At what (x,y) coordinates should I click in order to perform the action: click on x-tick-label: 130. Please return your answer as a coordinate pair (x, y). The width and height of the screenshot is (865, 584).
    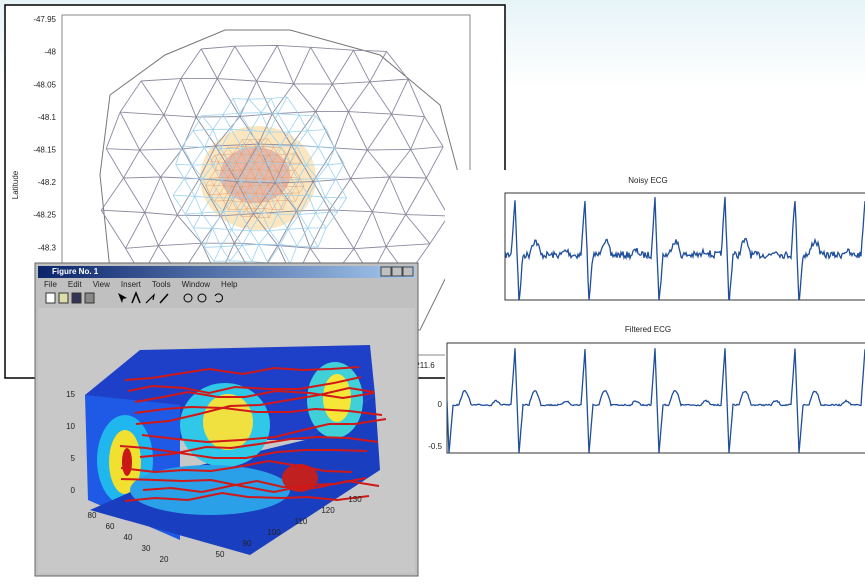
    Looking at the image, I should click on (355, 499).